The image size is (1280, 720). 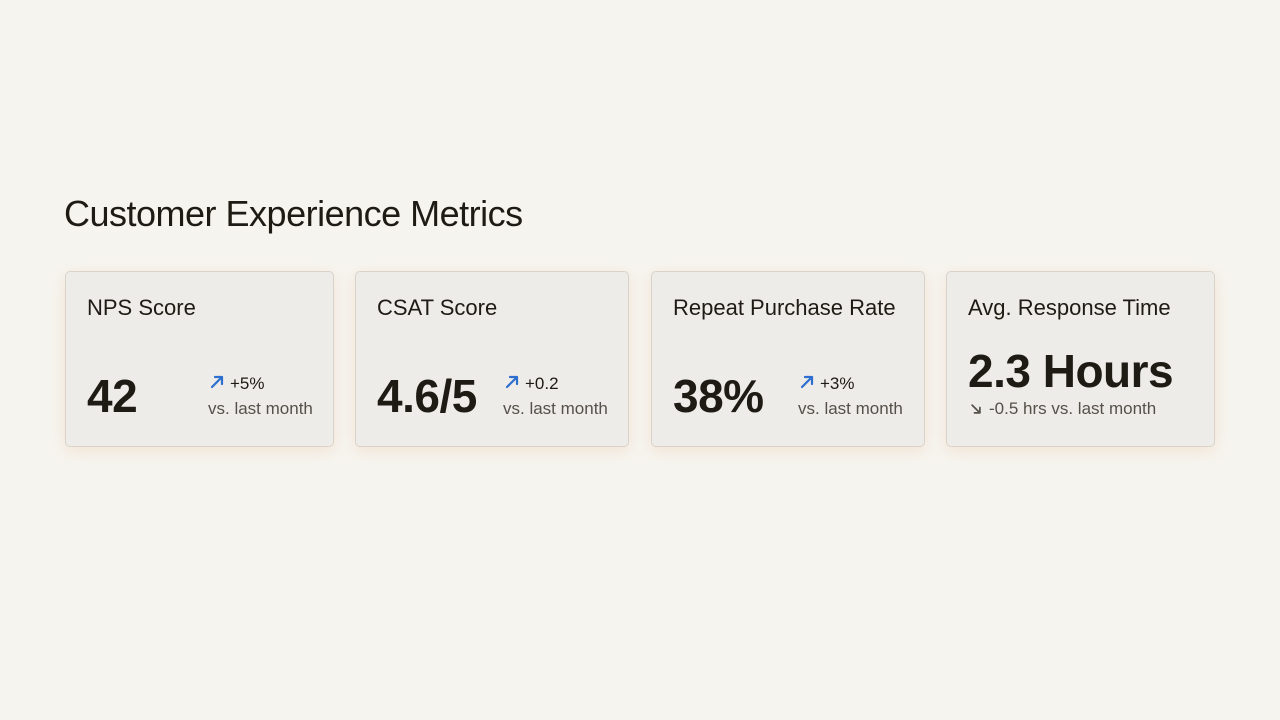 What do you see at coordinates (718, 396) in the screenshot?
I see `metric-value: 38%` at bounding box center [718, 396].